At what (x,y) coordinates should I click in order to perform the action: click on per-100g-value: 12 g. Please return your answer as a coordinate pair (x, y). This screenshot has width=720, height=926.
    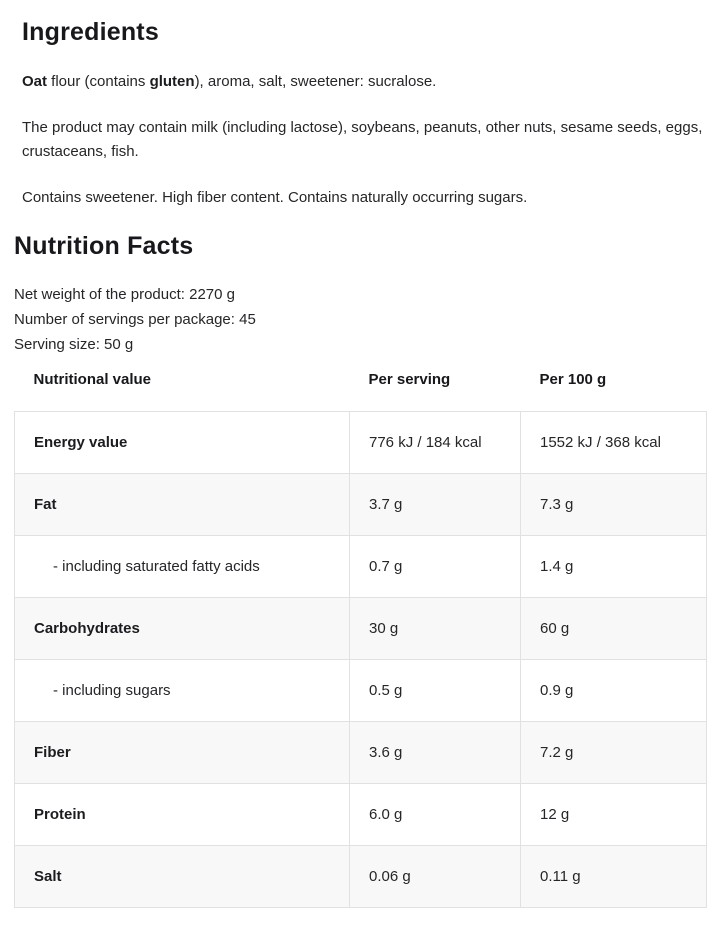
    Looking at the image, I should click on (613, 814).